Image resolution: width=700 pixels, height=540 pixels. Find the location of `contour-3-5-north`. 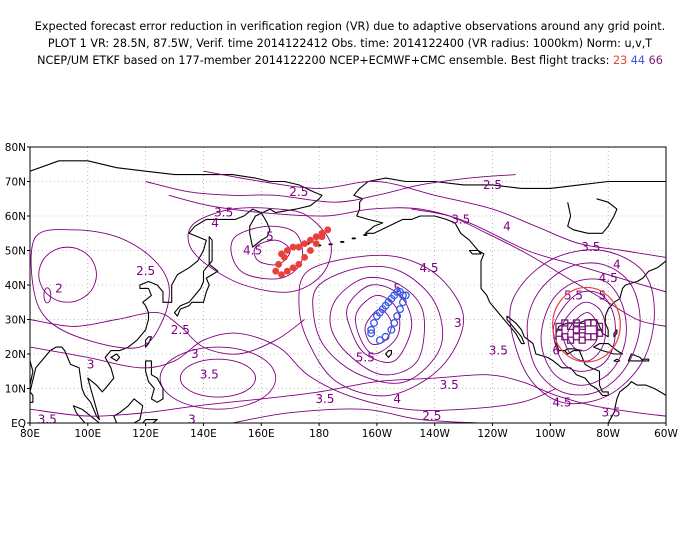

contour-3-5-north is located at coordinates (417, 243).